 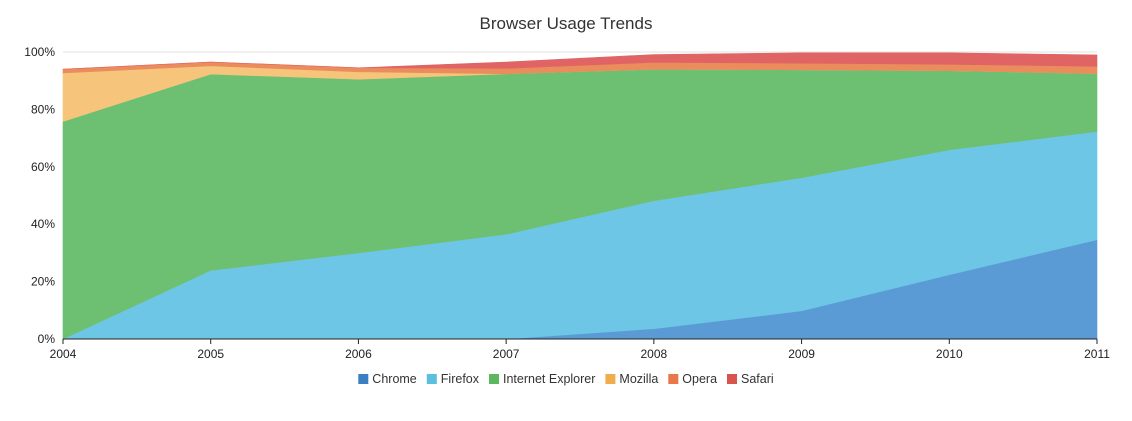 I want to click on x-tick-label: 2005, so click(x=210, y=354).